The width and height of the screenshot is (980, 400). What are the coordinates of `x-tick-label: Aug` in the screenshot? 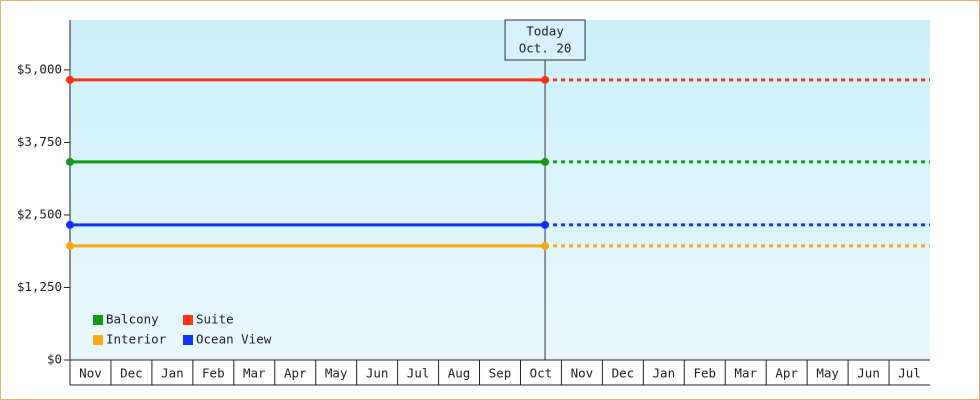 It's located at (459, 373).